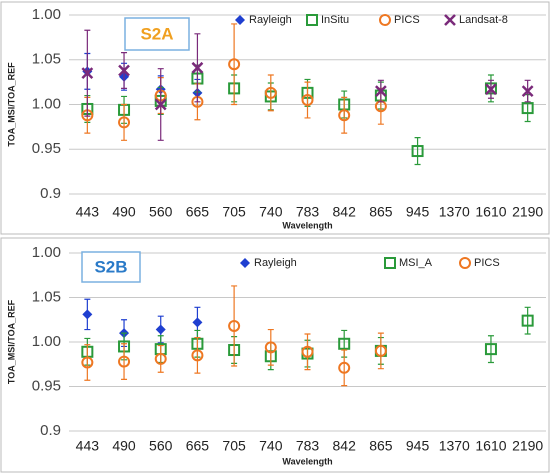 The width and height of the screenshot is (550, 474). Describe the element at coordinates (483, 20) in the screenshot. I see `legend-label: Landsat-8` at that location.